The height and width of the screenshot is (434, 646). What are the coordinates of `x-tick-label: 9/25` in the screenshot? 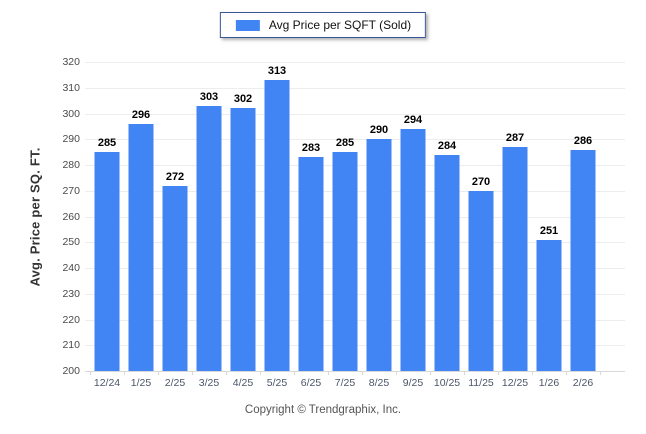 It's located at (413, 383).